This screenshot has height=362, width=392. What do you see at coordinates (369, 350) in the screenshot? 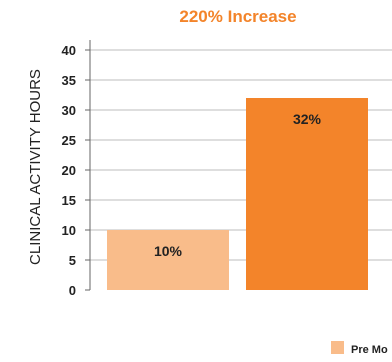
I see `legend-label: Pre Mo` at bounding box center [369, 350].